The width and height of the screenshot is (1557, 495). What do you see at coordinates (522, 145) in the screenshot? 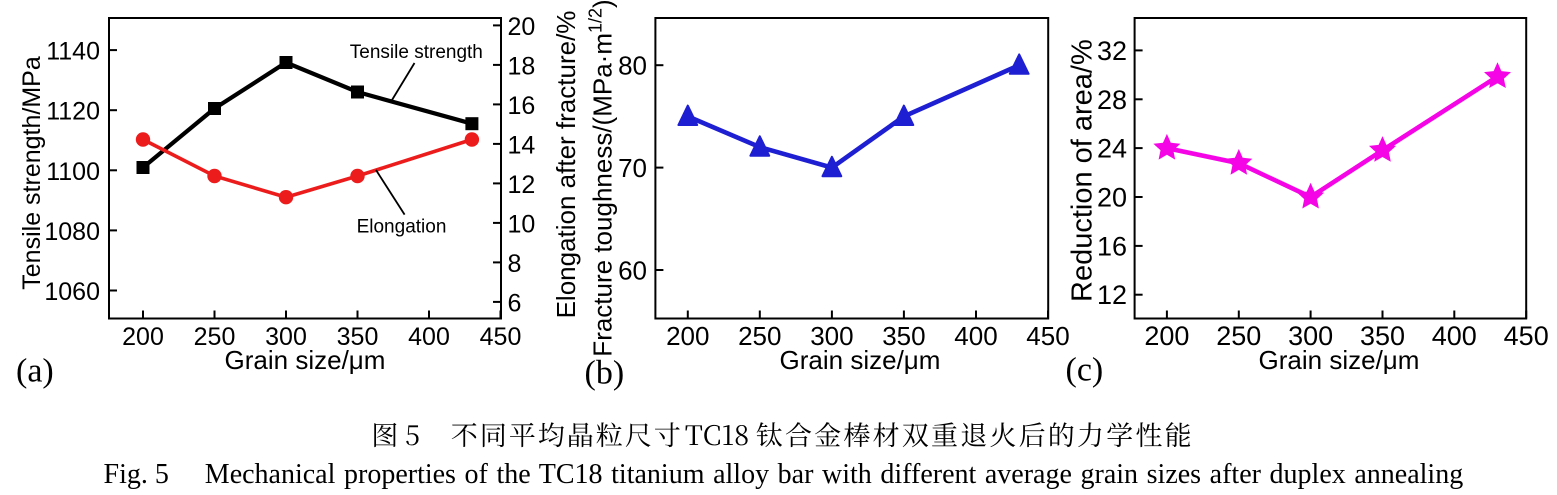
I see `svg-text: 14` at bounding box center [522, 145].